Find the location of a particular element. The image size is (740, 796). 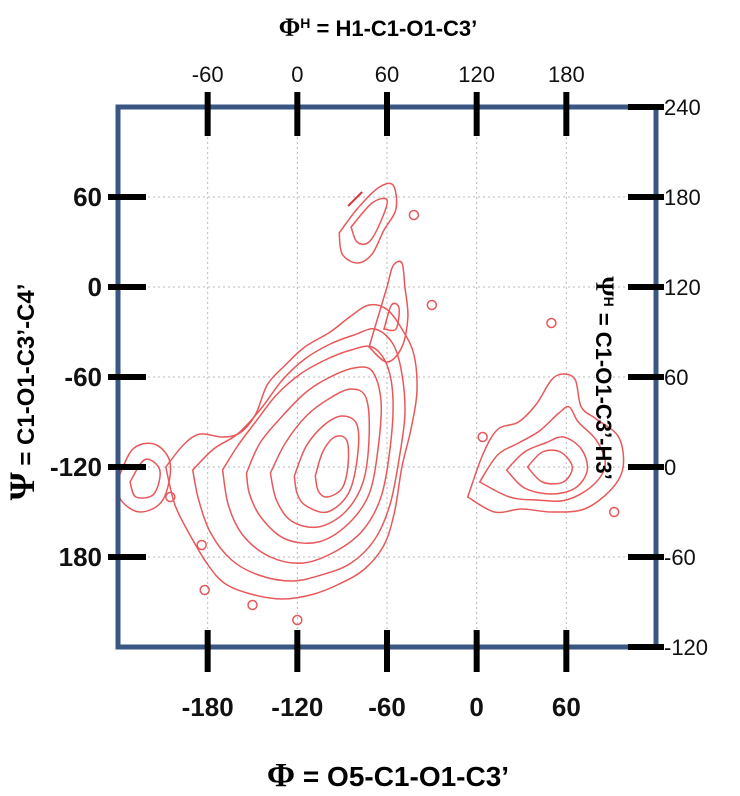

left-tick-label: 0 is located at coordinates (95, 287).